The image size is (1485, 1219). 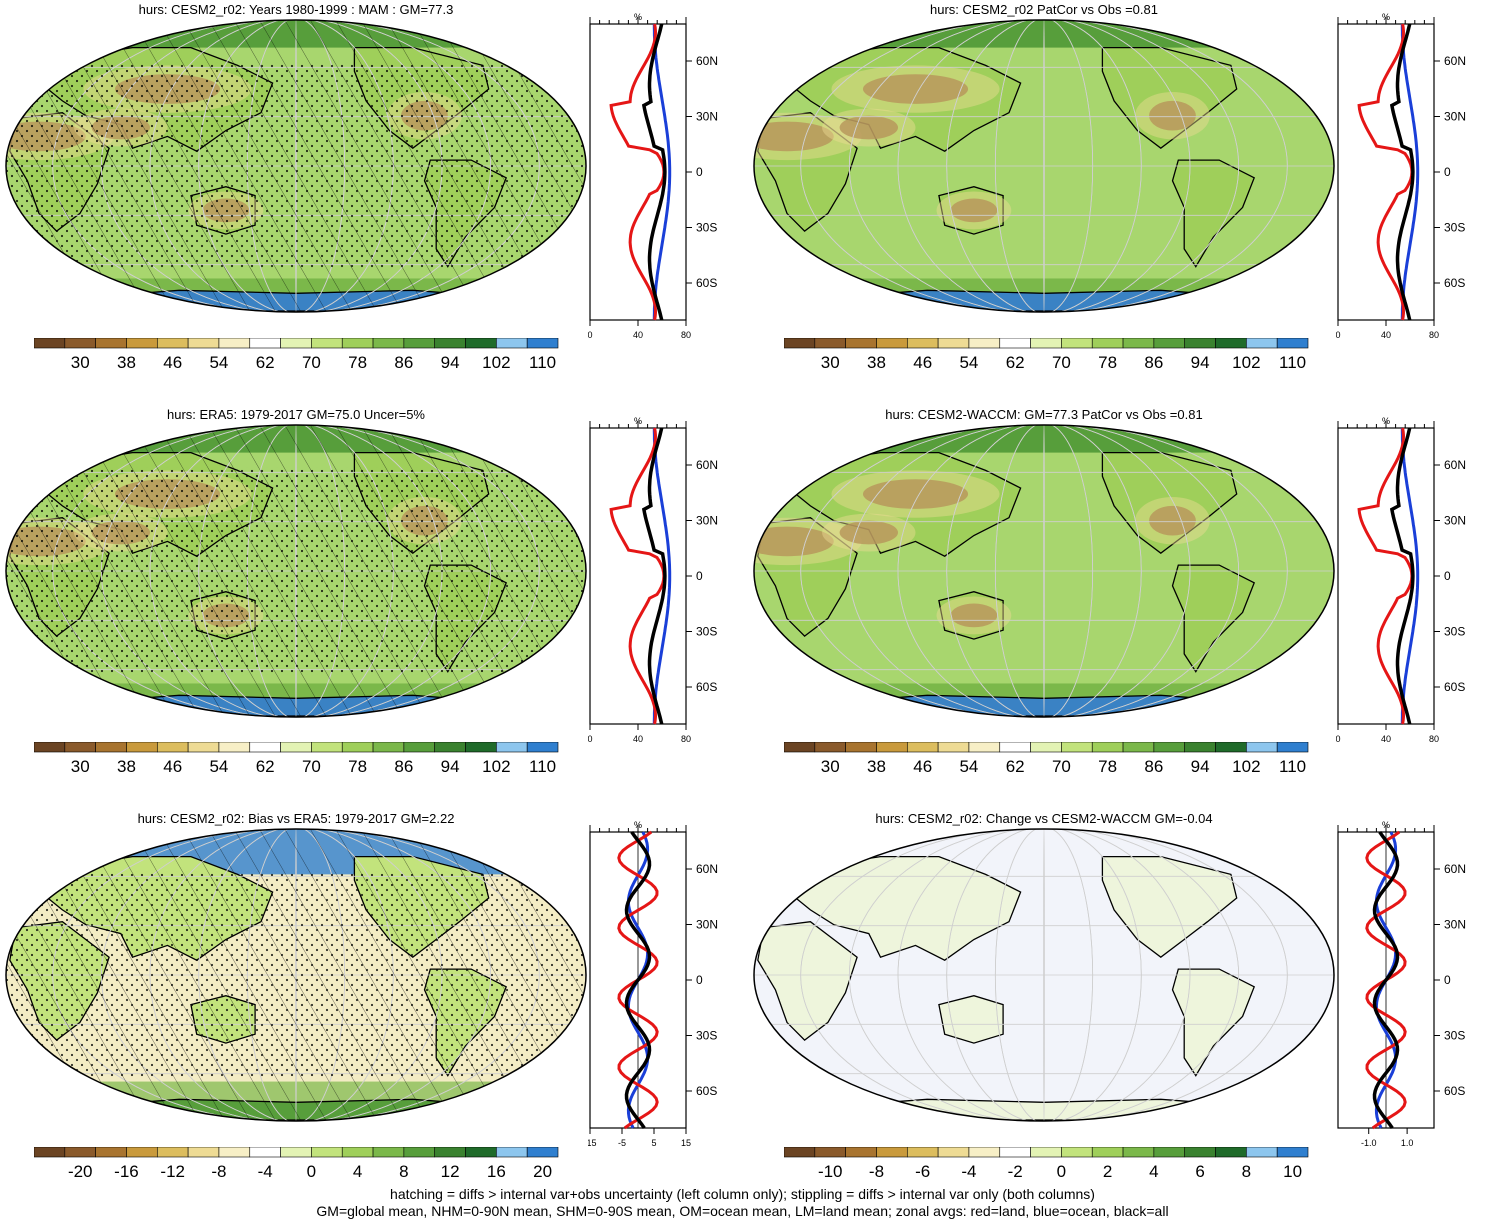 What do you see at coordinates (1213, 1022) in the screenshot?
I see `continent-samerica` at bounding box center [1213, 1022].